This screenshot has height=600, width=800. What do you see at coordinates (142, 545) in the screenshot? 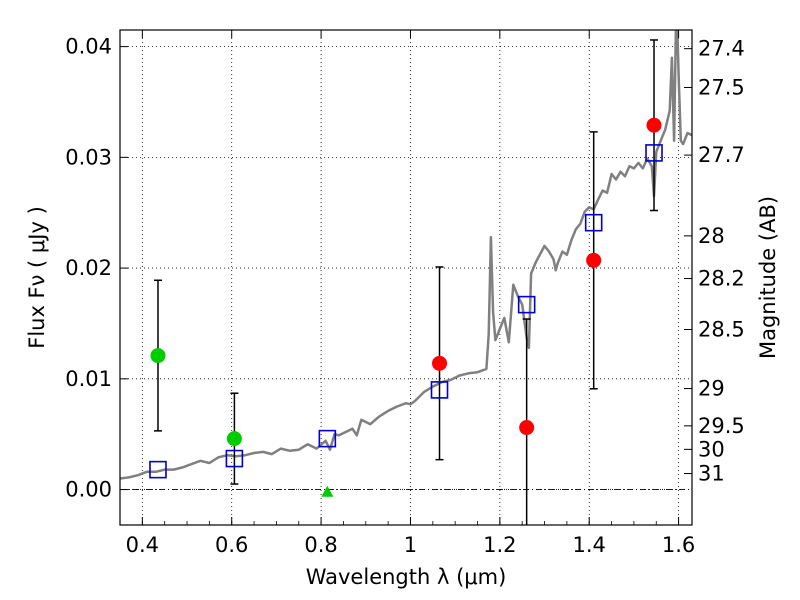
I see `x-tick-label: 0.4` at bounding box center [142, 545].